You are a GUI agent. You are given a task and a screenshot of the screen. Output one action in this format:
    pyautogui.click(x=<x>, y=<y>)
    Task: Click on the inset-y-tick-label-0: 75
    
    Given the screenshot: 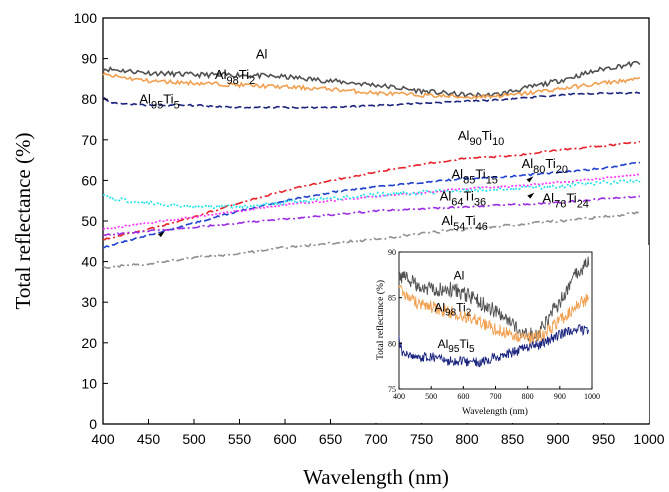 What is the action you would take?
    pyautogui.click(x=392, y=389)
    